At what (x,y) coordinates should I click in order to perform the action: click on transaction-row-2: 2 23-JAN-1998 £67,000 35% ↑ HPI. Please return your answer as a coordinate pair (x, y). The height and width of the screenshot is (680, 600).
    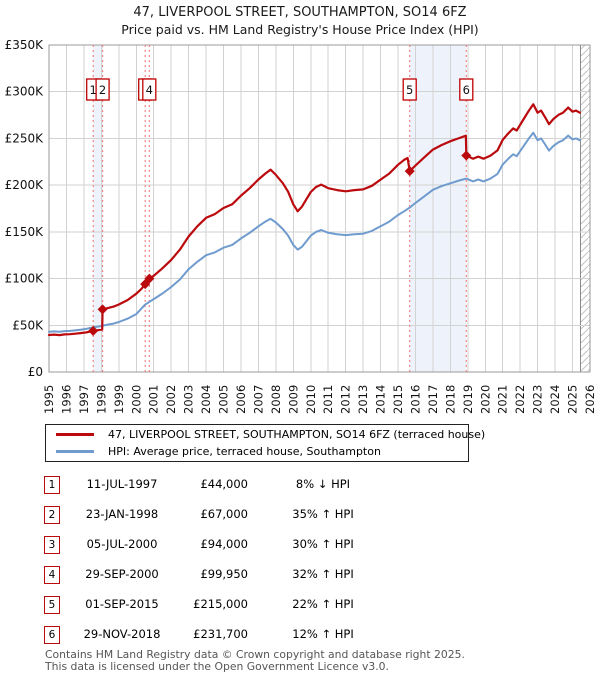
    Looking at the image, I should click on (274, 516).